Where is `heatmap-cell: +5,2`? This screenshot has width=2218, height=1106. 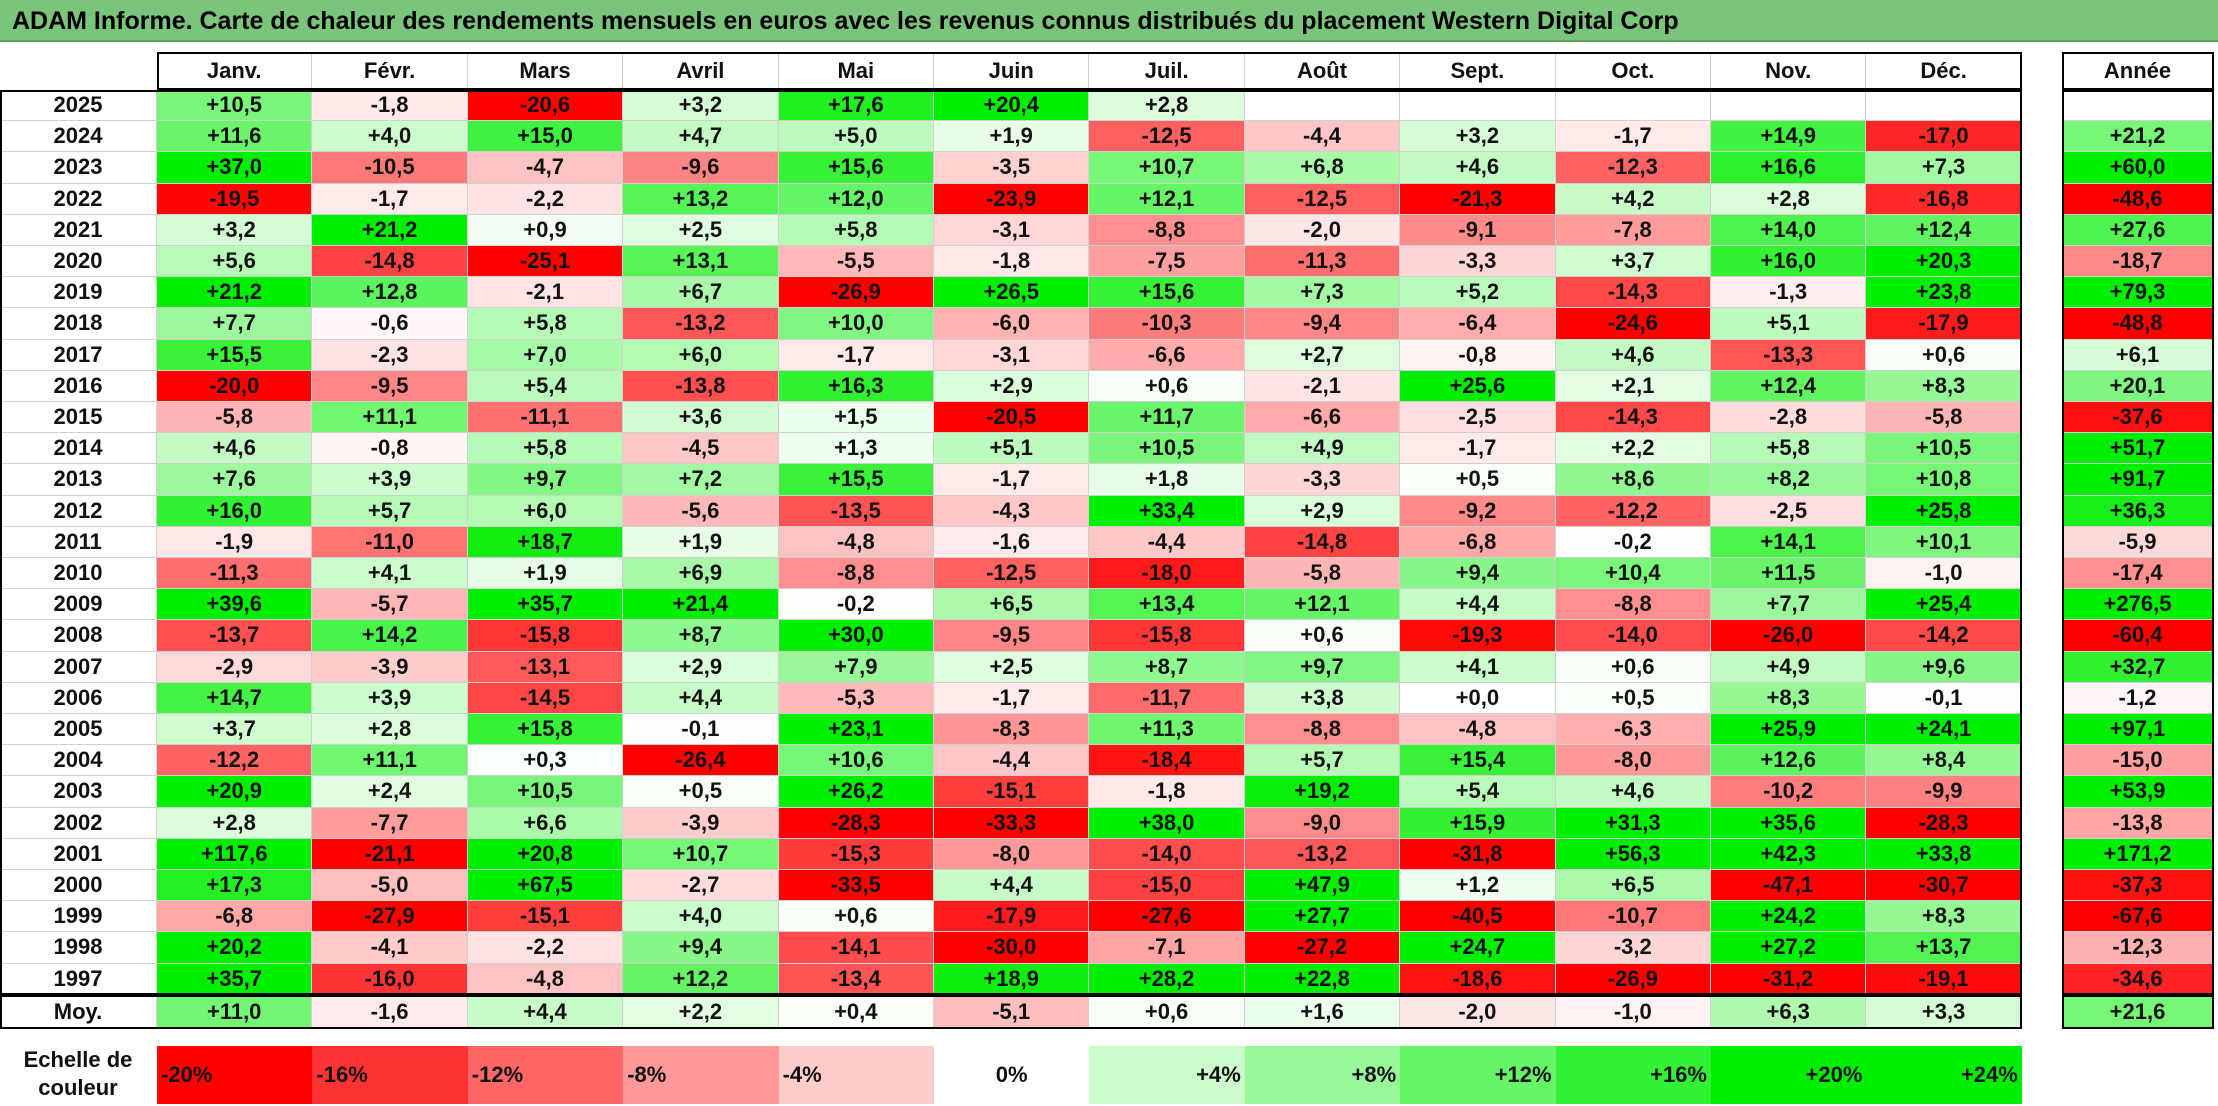 heatmap-cell: +5,2 is located at coordinates (1478, 293).